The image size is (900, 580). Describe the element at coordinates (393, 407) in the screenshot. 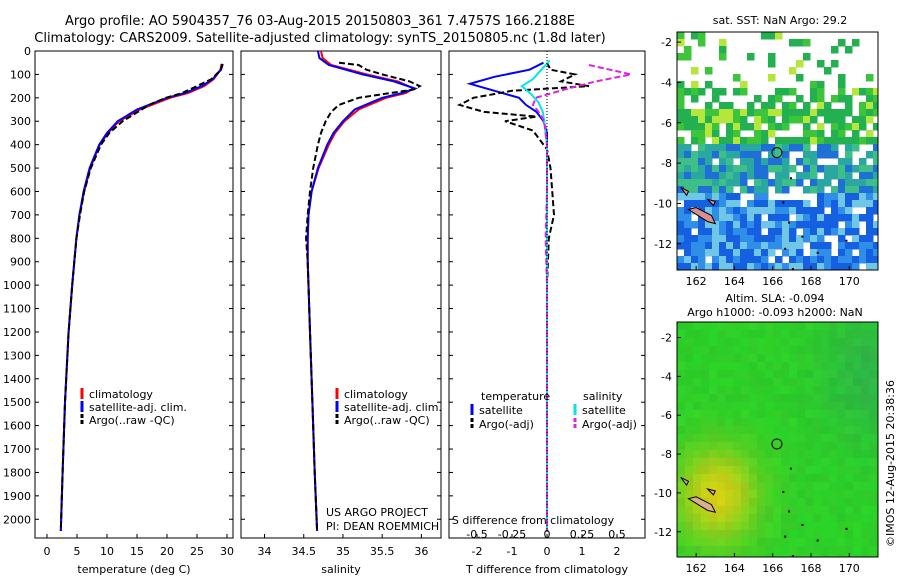

I see `legend-label-1: satellite-adj. clim.` at that location.